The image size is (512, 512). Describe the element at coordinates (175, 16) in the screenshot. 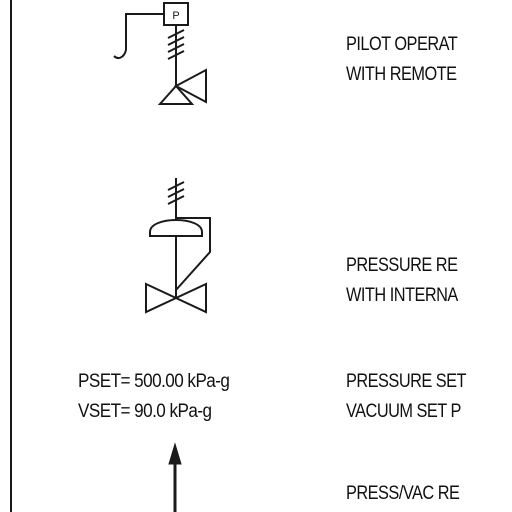

I see `pilot-box-letter: P` at that location.